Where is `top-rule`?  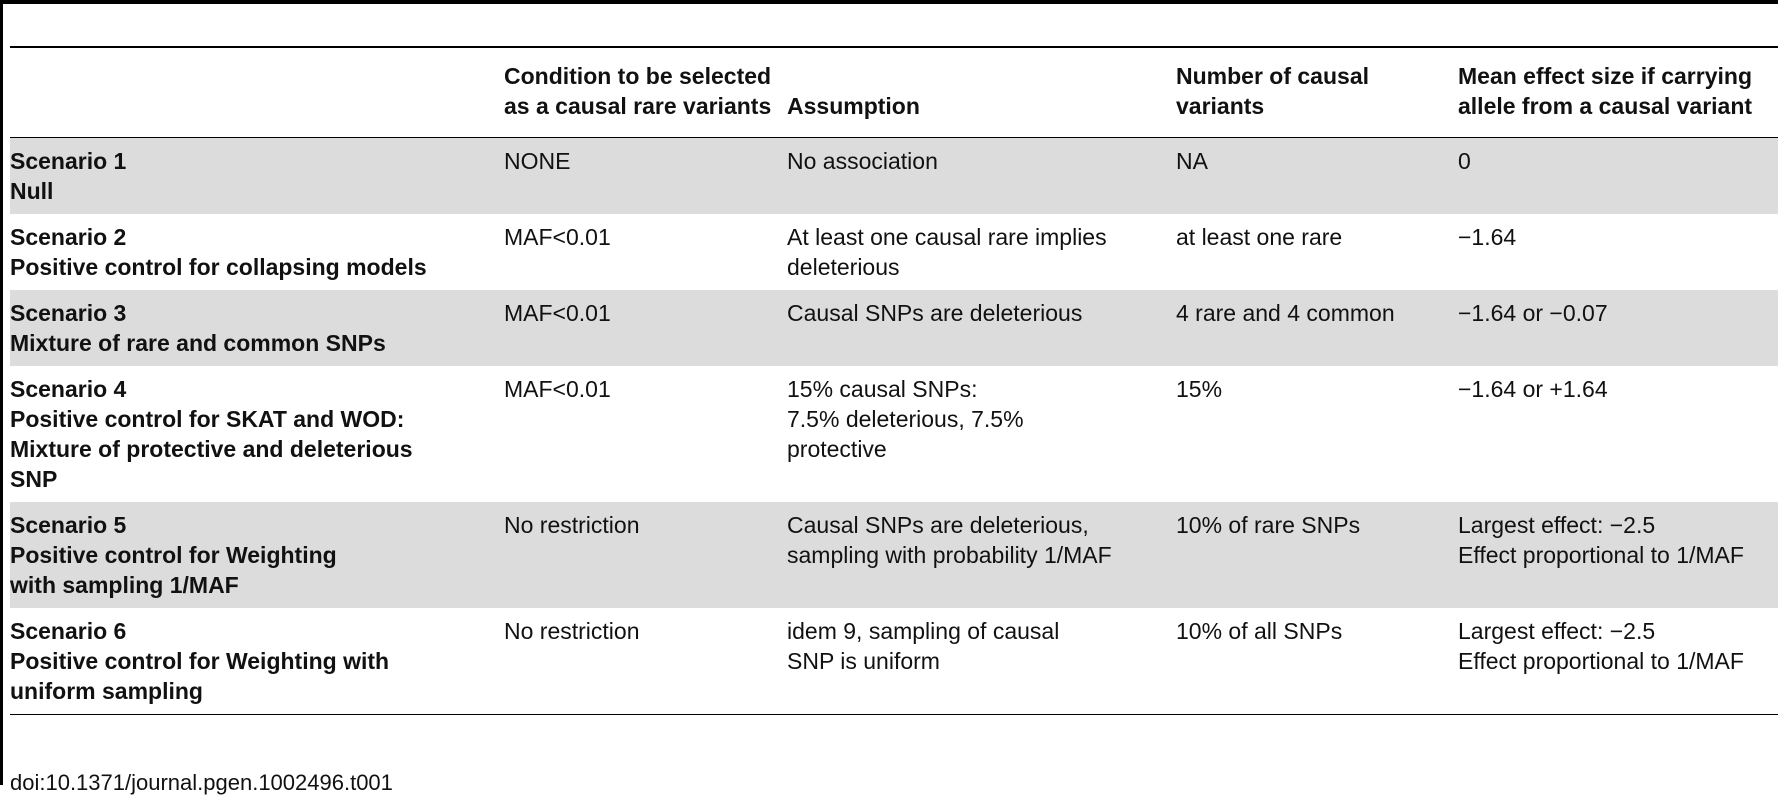 top-rule is located at coordinates (889, 2).